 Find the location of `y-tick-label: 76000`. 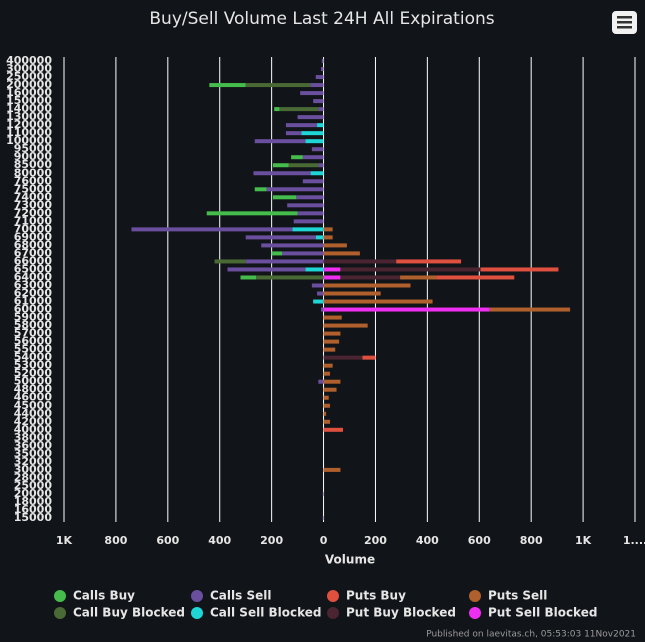

y-tick-label: 76000 is located at coordinates (33, 180).